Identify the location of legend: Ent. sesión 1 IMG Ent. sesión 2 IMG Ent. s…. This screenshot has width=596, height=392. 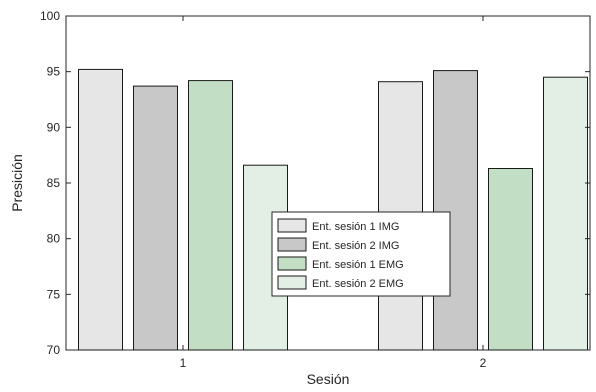
(361, 254).